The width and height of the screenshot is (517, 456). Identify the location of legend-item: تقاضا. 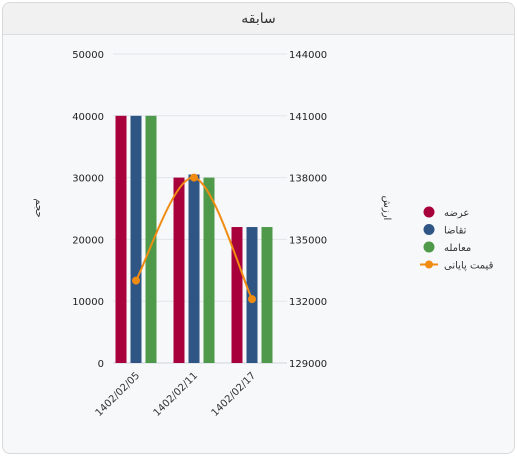
(445, 230).